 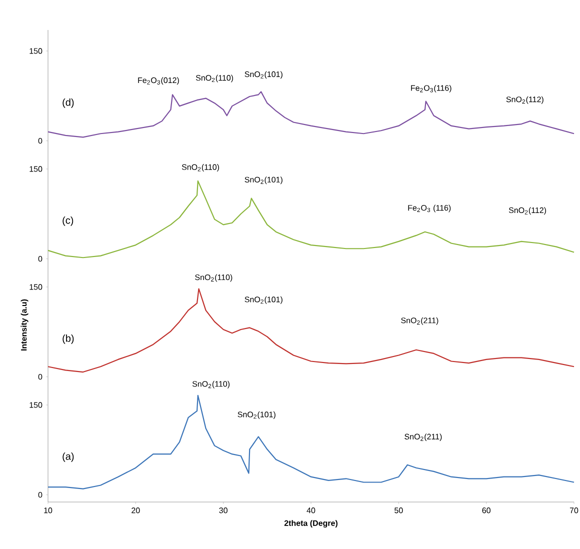 I want to click on annotation: Fe$_{2}$O$_{3}$ (116), so click(x=429, y=208).